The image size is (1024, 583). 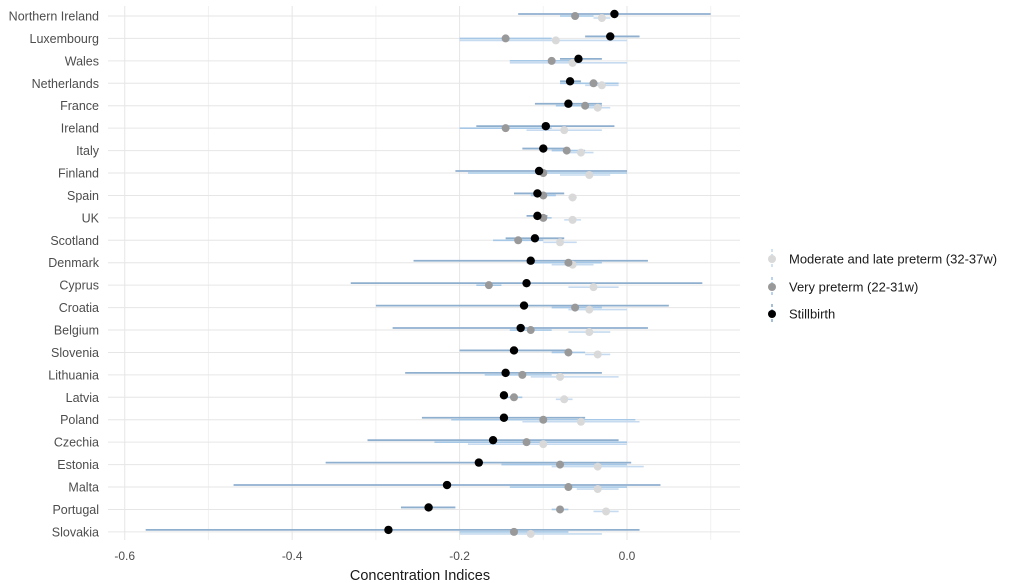 What do you see at coordinates (91, 218) in the screenshot?
I see `country-label: UK` at bounding box center [91, 218].